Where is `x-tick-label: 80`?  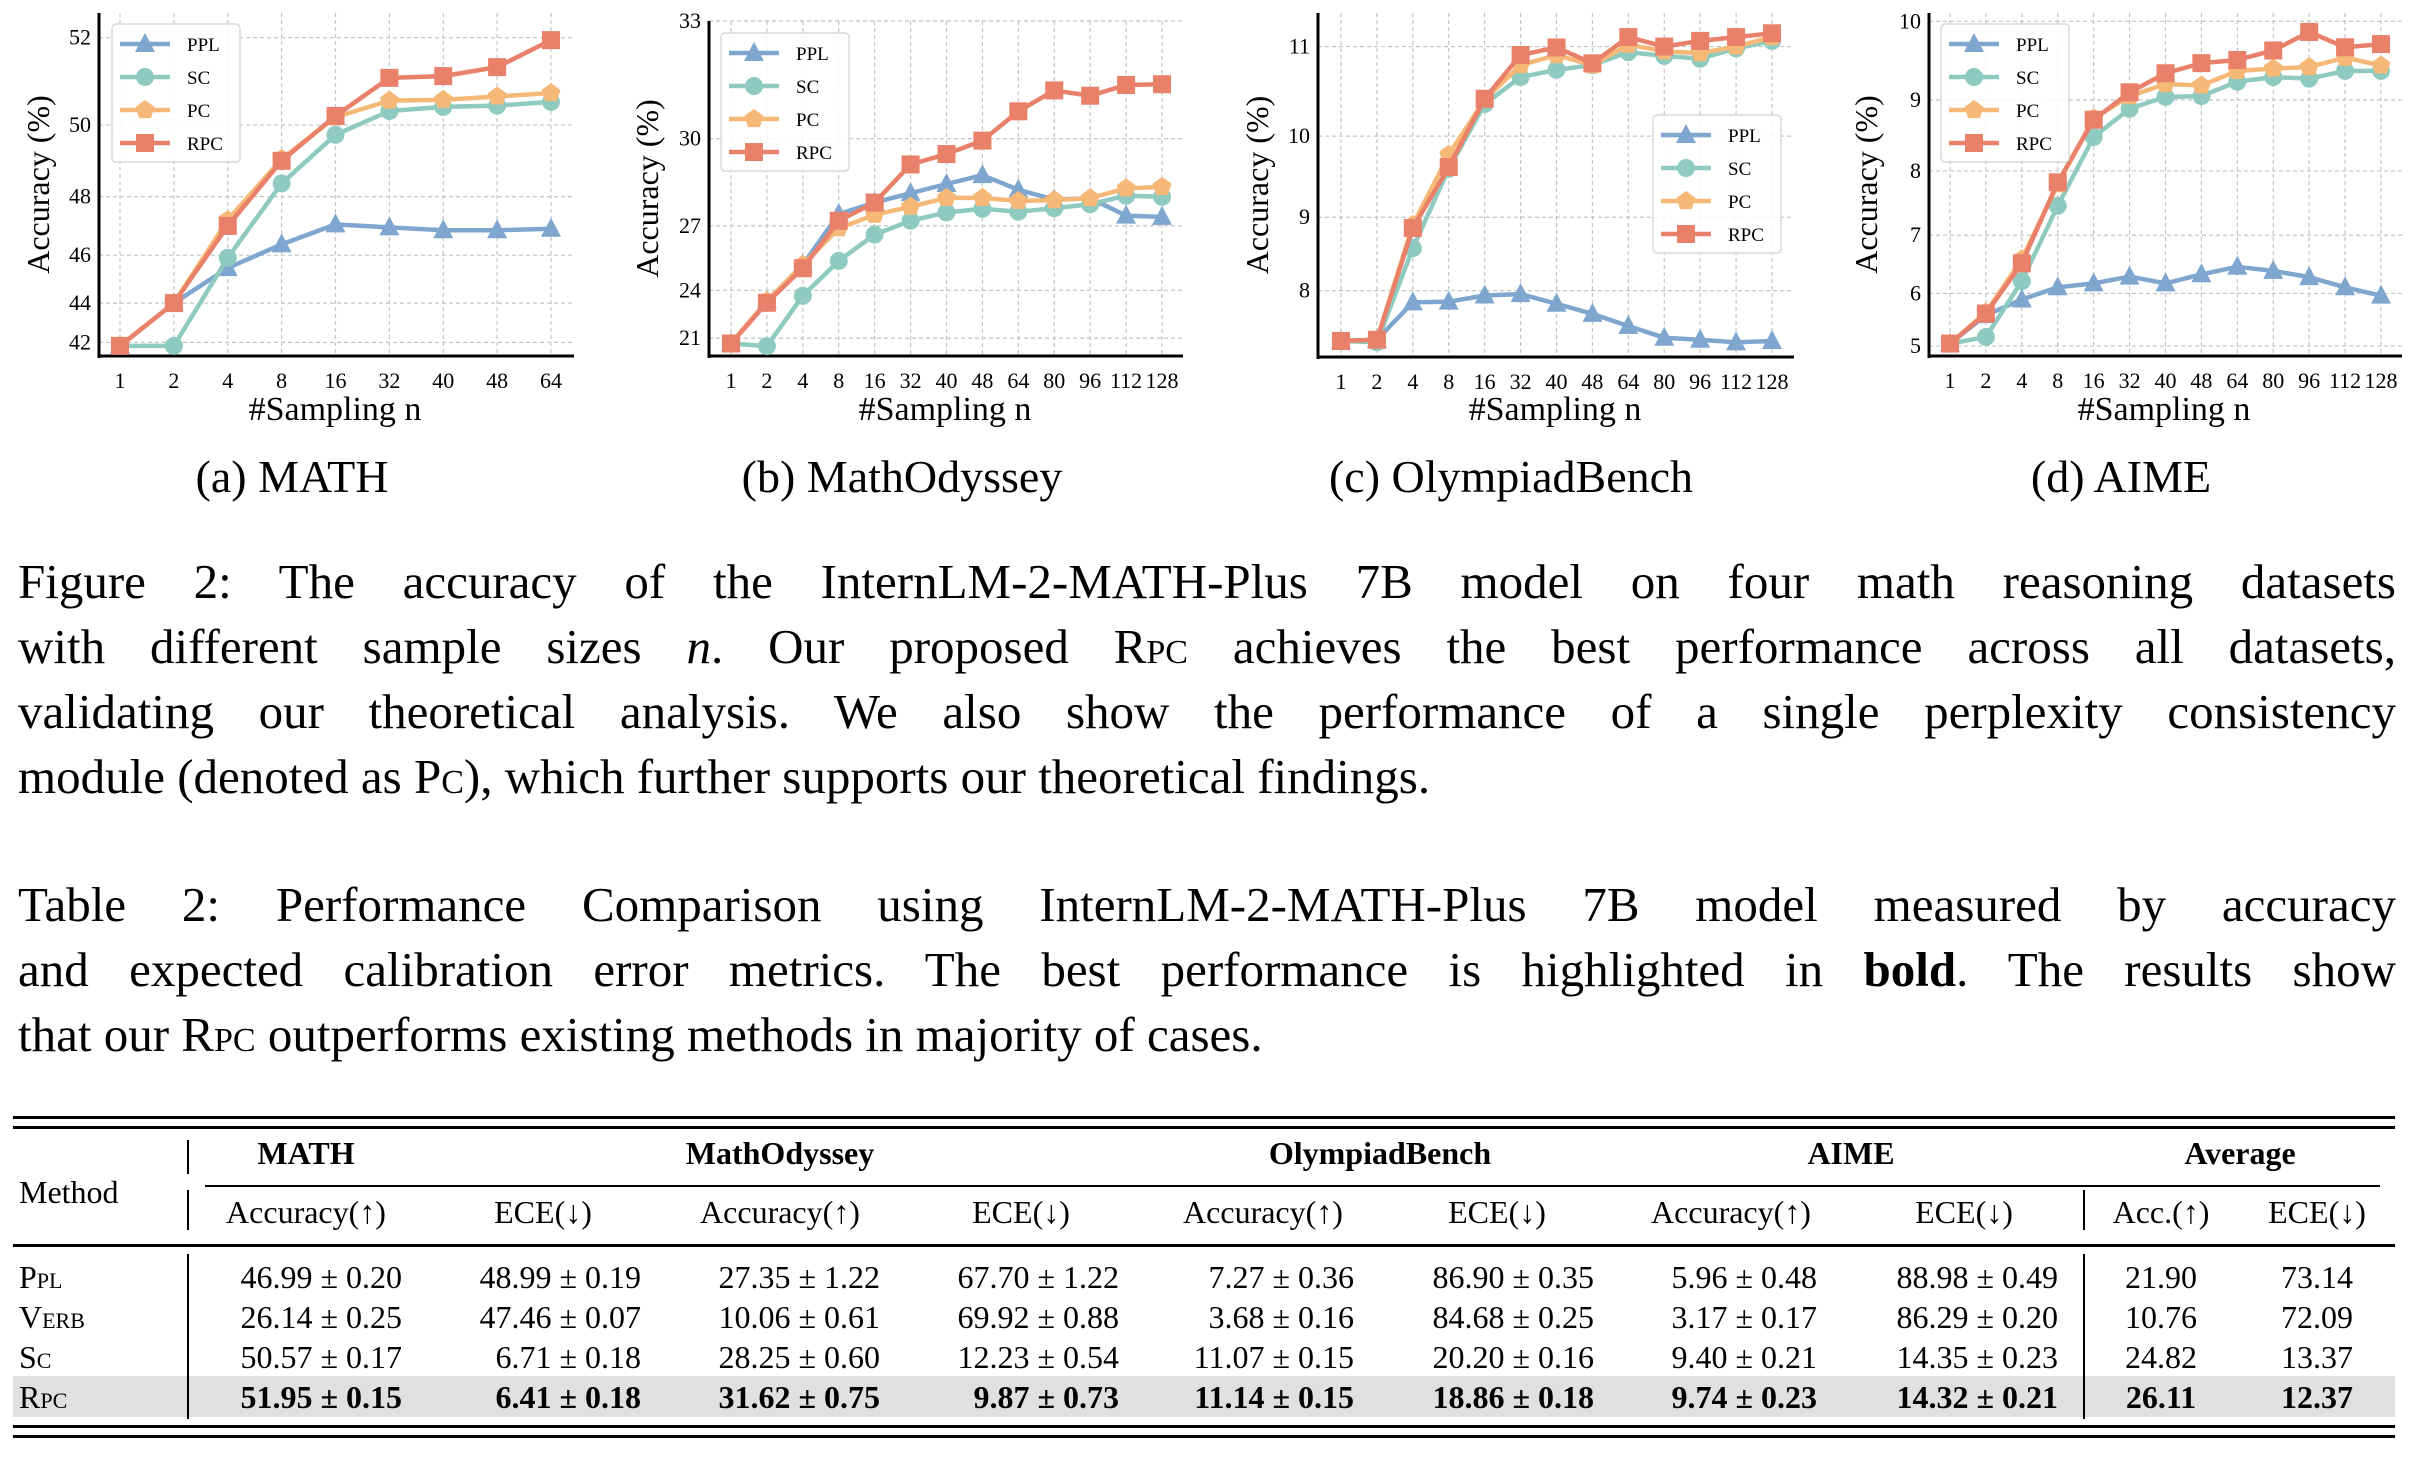
x-tick-label: 80 is located at coordinates (1664, 381).